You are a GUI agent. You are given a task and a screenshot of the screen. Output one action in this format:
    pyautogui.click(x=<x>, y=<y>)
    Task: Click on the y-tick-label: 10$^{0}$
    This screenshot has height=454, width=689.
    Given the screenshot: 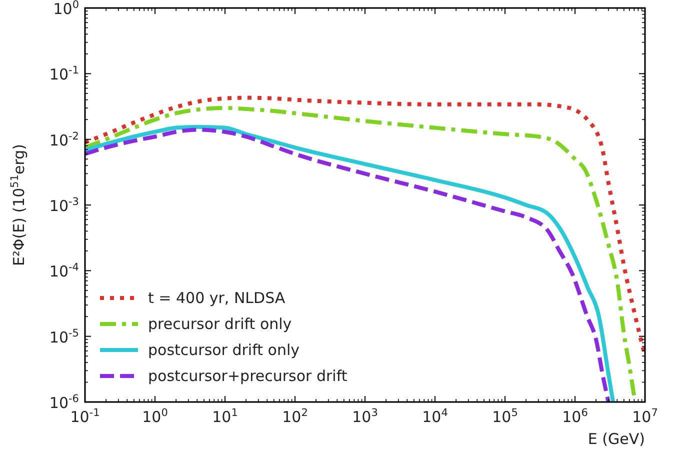 What is the action you would take?
    pyautogui.click(x=66, y=9)
    